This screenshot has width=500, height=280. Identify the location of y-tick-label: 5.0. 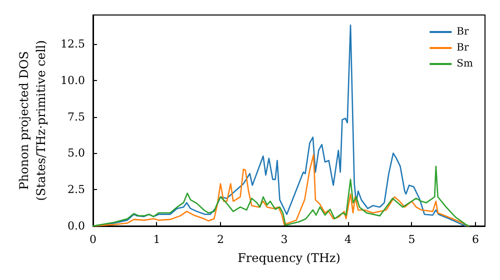
(76, 153).